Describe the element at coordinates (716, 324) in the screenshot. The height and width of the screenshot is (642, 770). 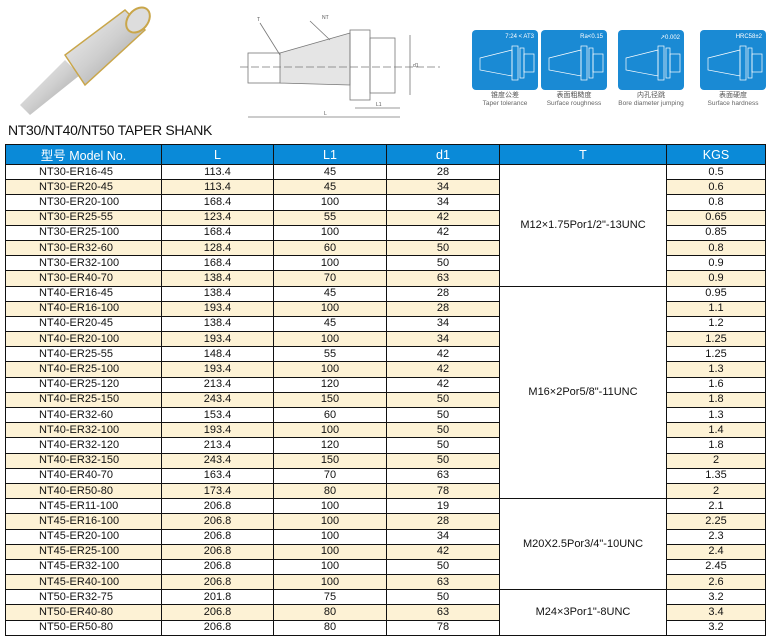
I see `kgs-cell: 1.2` at that location.